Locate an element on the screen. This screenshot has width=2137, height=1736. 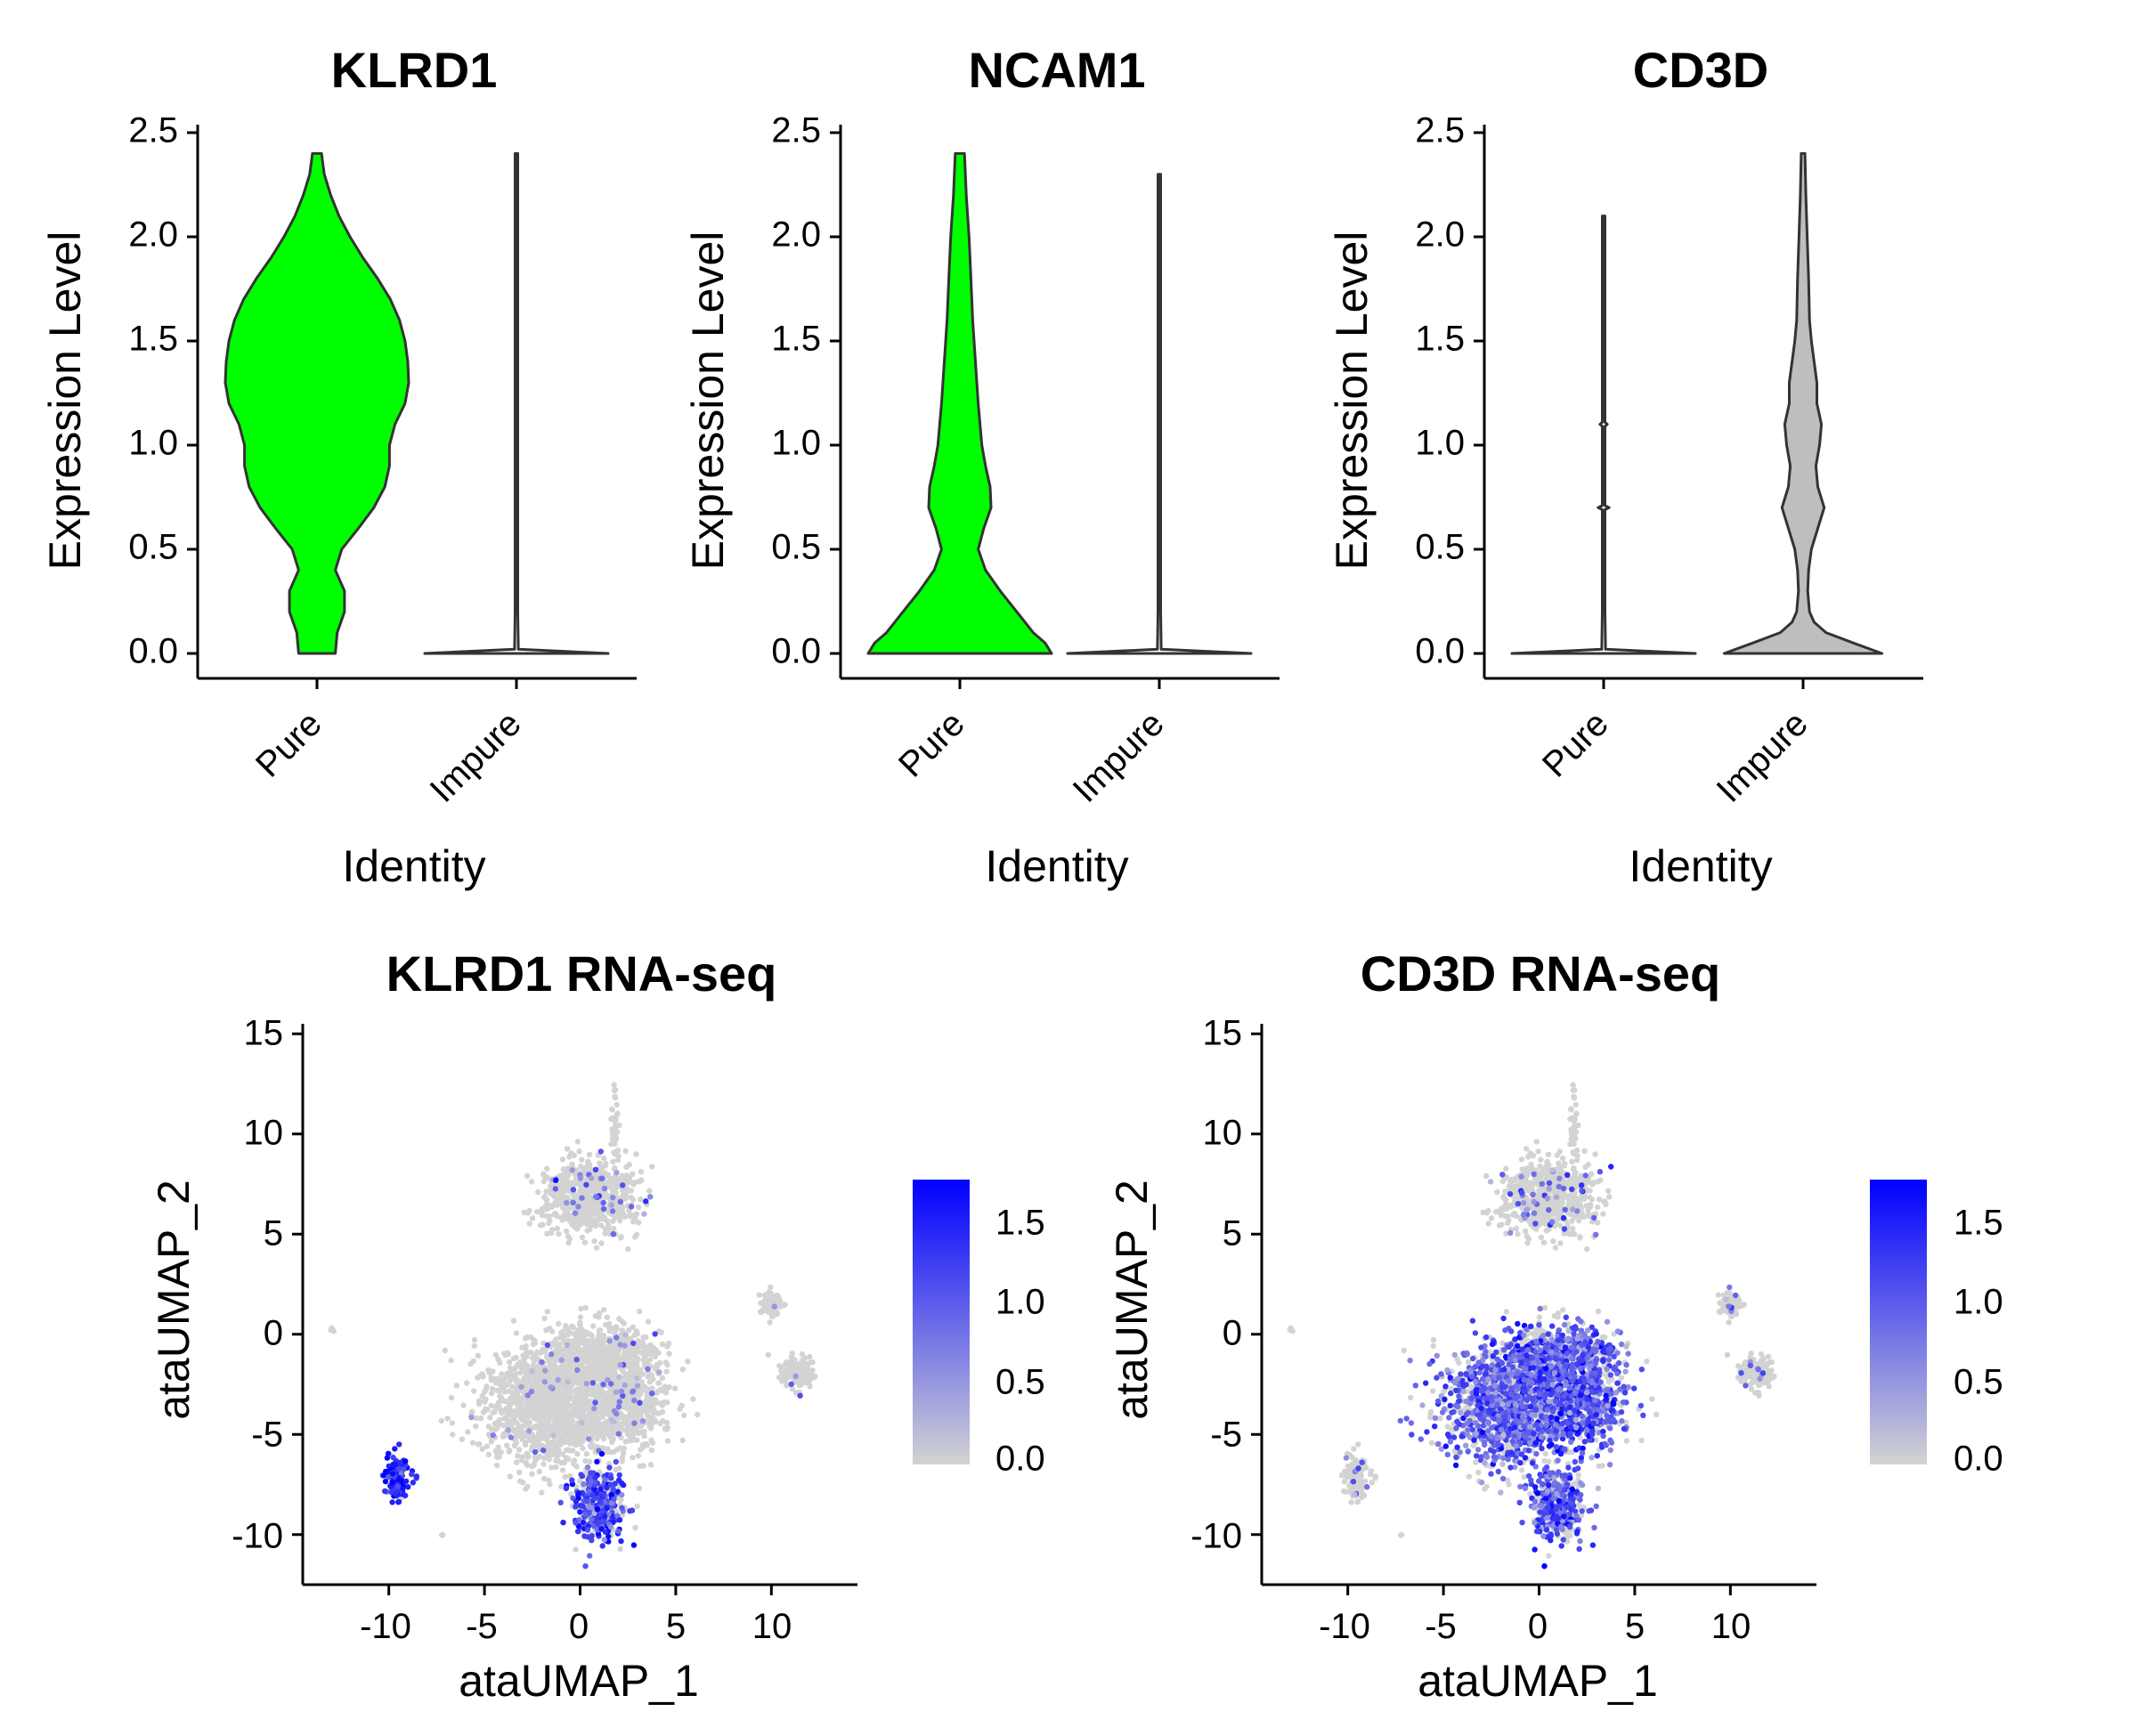
x-tick-label: Pure is located at coordinates (1575, 744).